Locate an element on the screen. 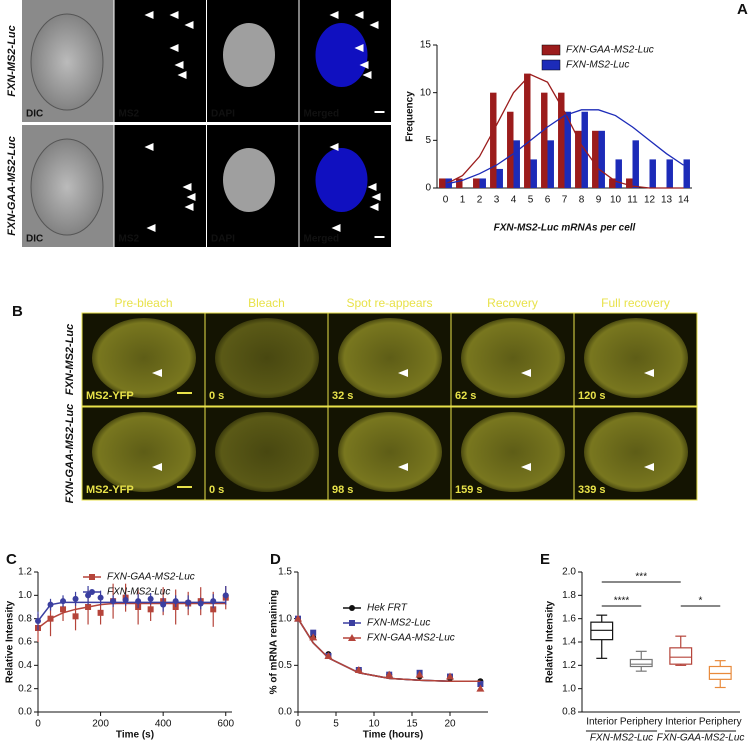 This screenshot has width=750, height=742. legend-swatch is located at coordinates (551, 65).